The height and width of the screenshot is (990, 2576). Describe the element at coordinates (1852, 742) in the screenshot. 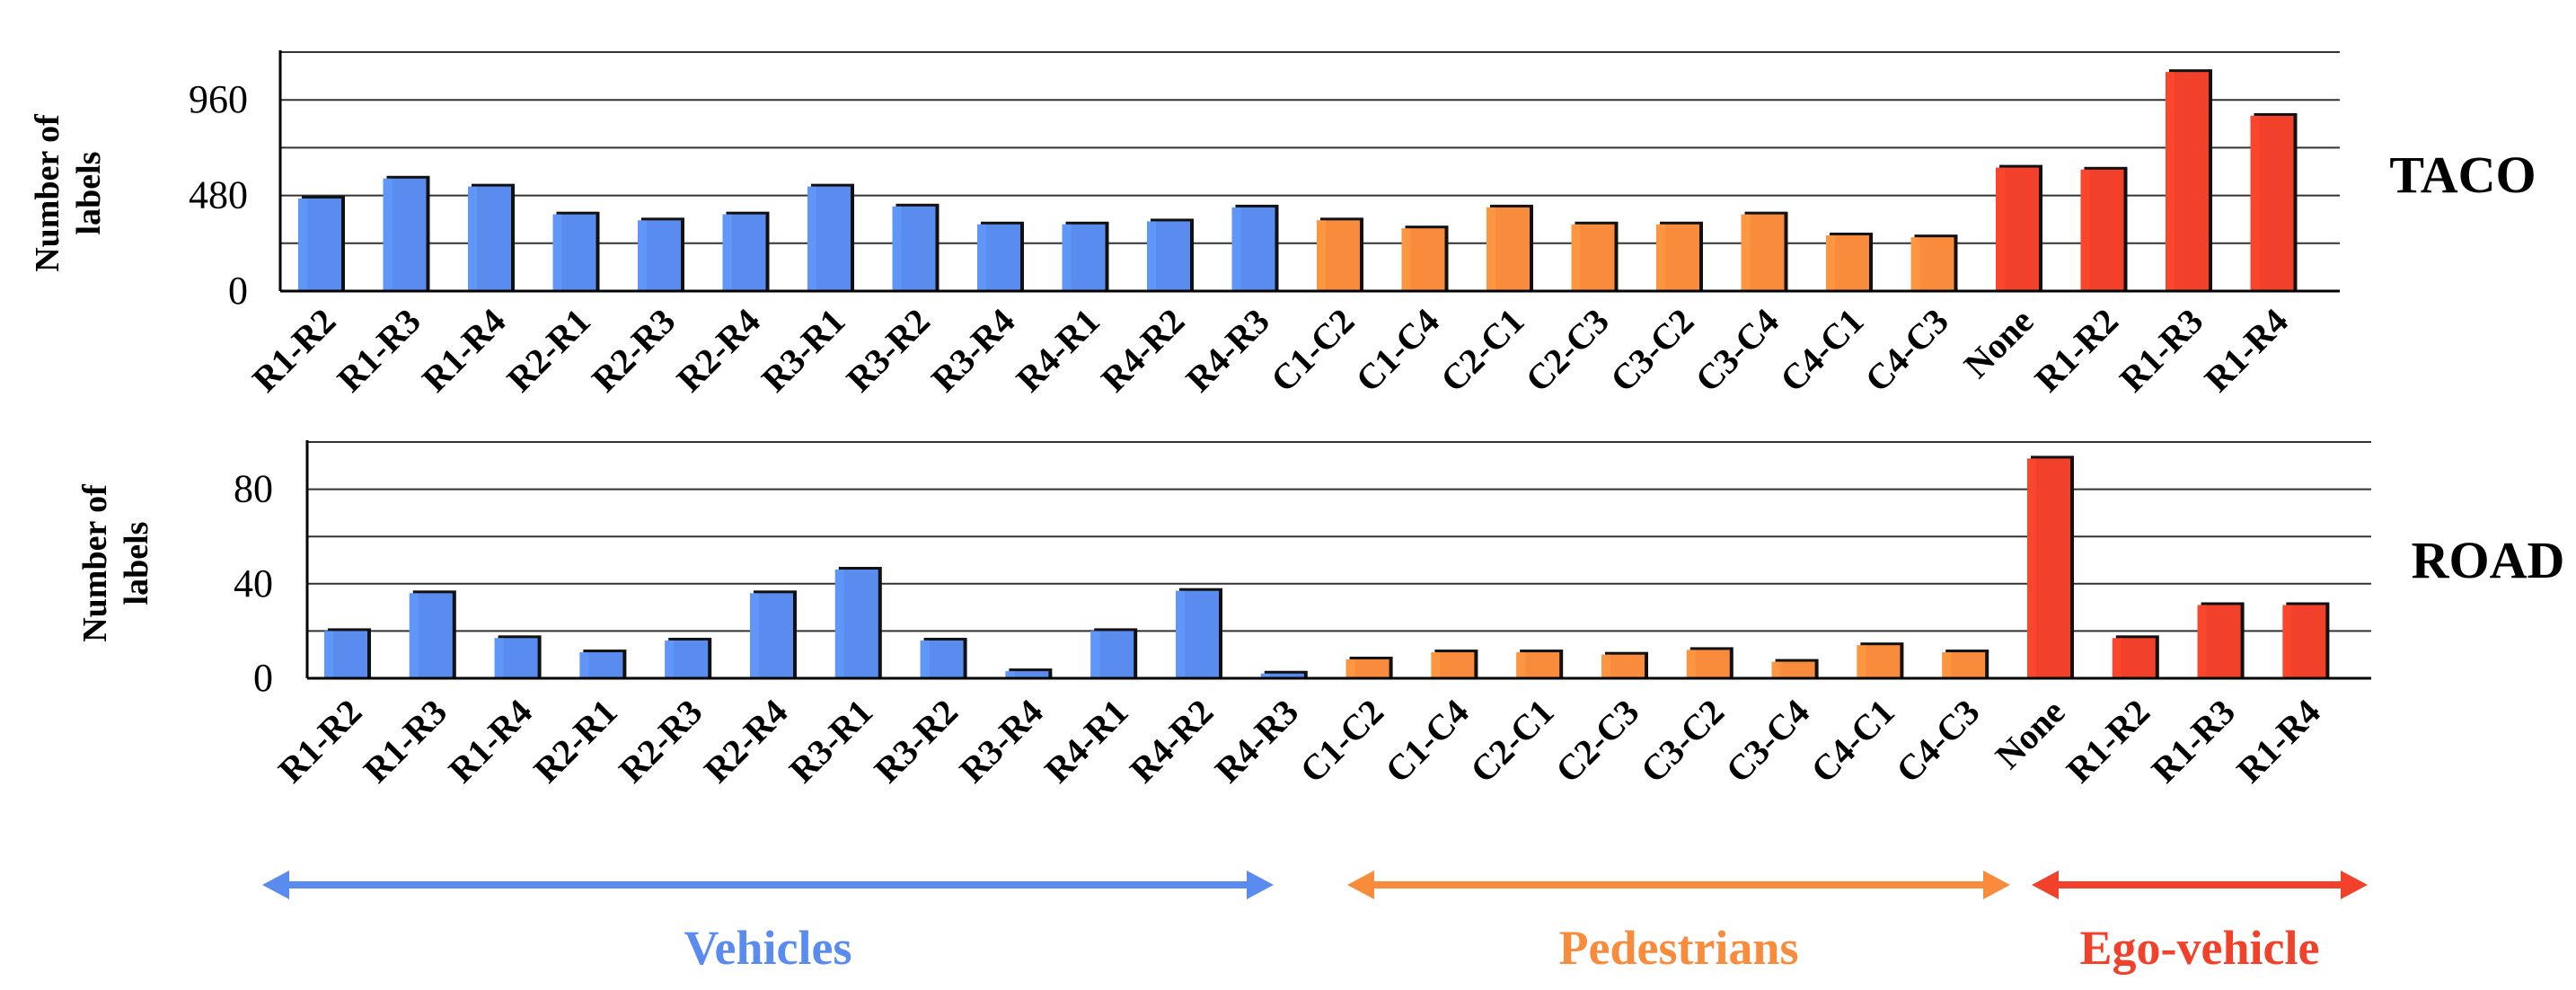

I see `x-tick-label: C4-C1` at that location.